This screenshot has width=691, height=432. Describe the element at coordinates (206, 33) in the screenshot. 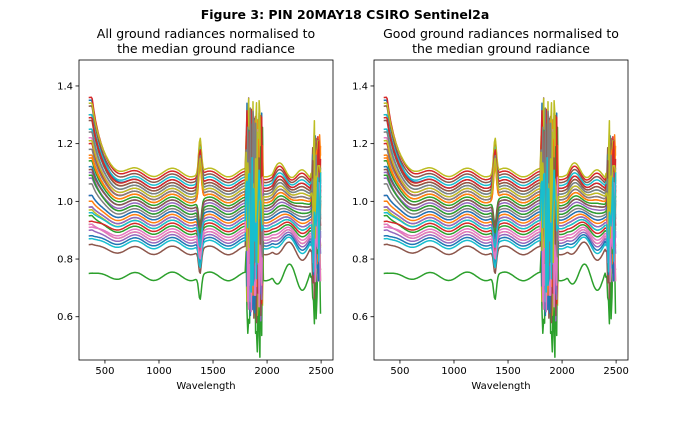

I see `subplot-title-line-1: All ground radiances normalised to` at that location.